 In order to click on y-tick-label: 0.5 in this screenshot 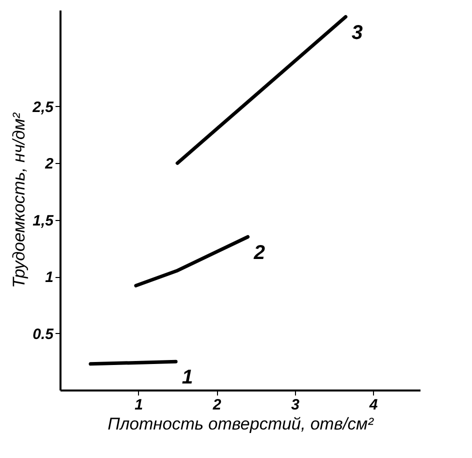, I will do `click(43, 334)`.